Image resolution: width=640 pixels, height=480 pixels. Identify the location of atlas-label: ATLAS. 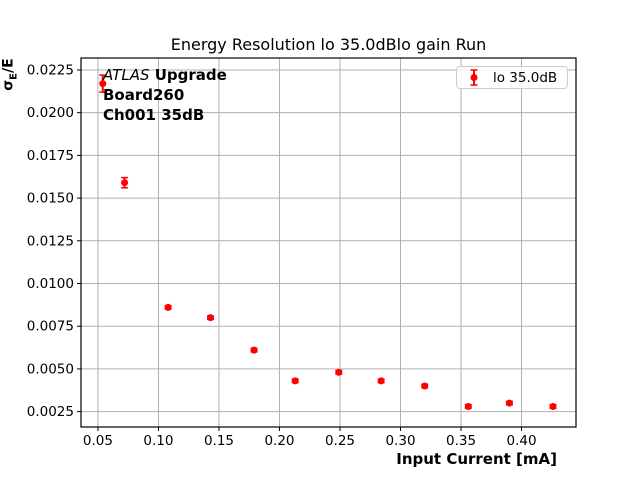
(126, 75).